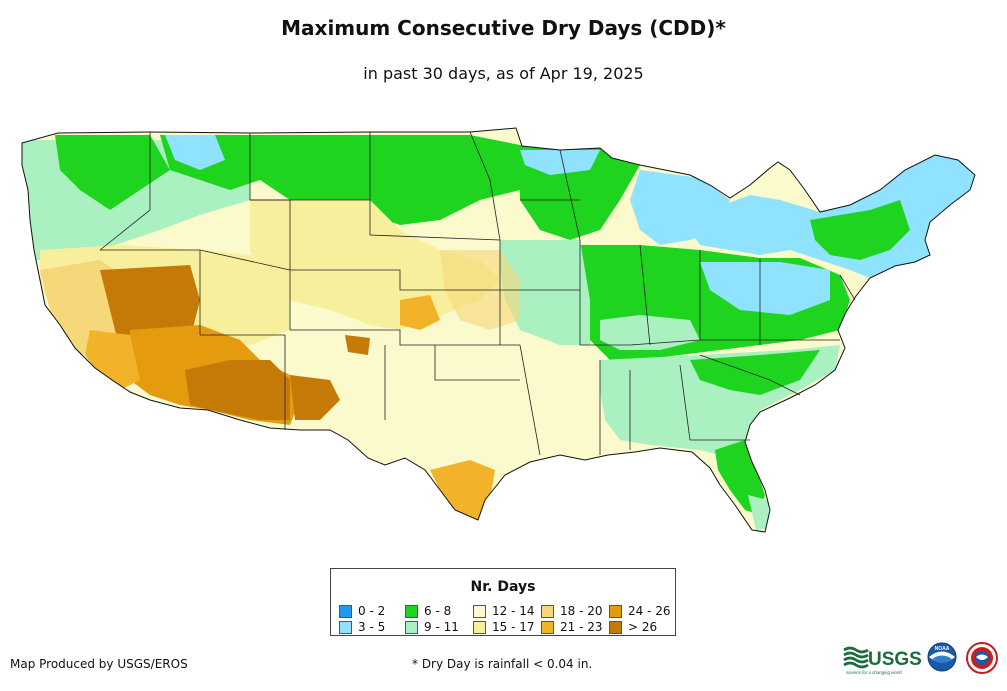 The image size is (1007, 691). I want to click on noaa-logo: NOAA, so click(942, 657).